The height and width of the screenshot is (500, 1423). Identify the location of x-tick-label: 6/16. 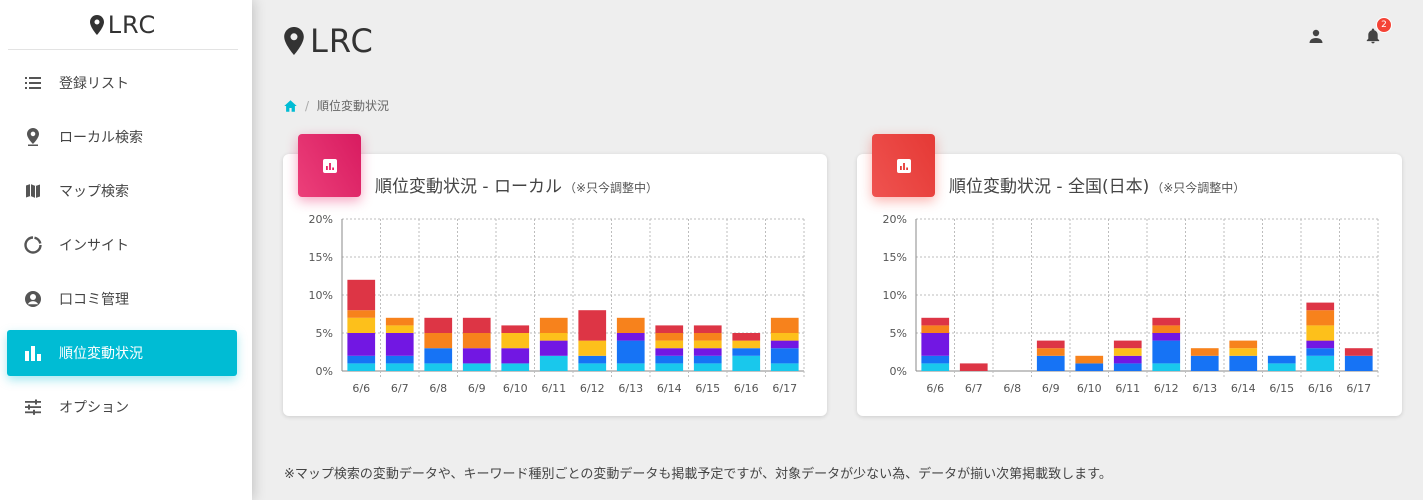
(746, 388).